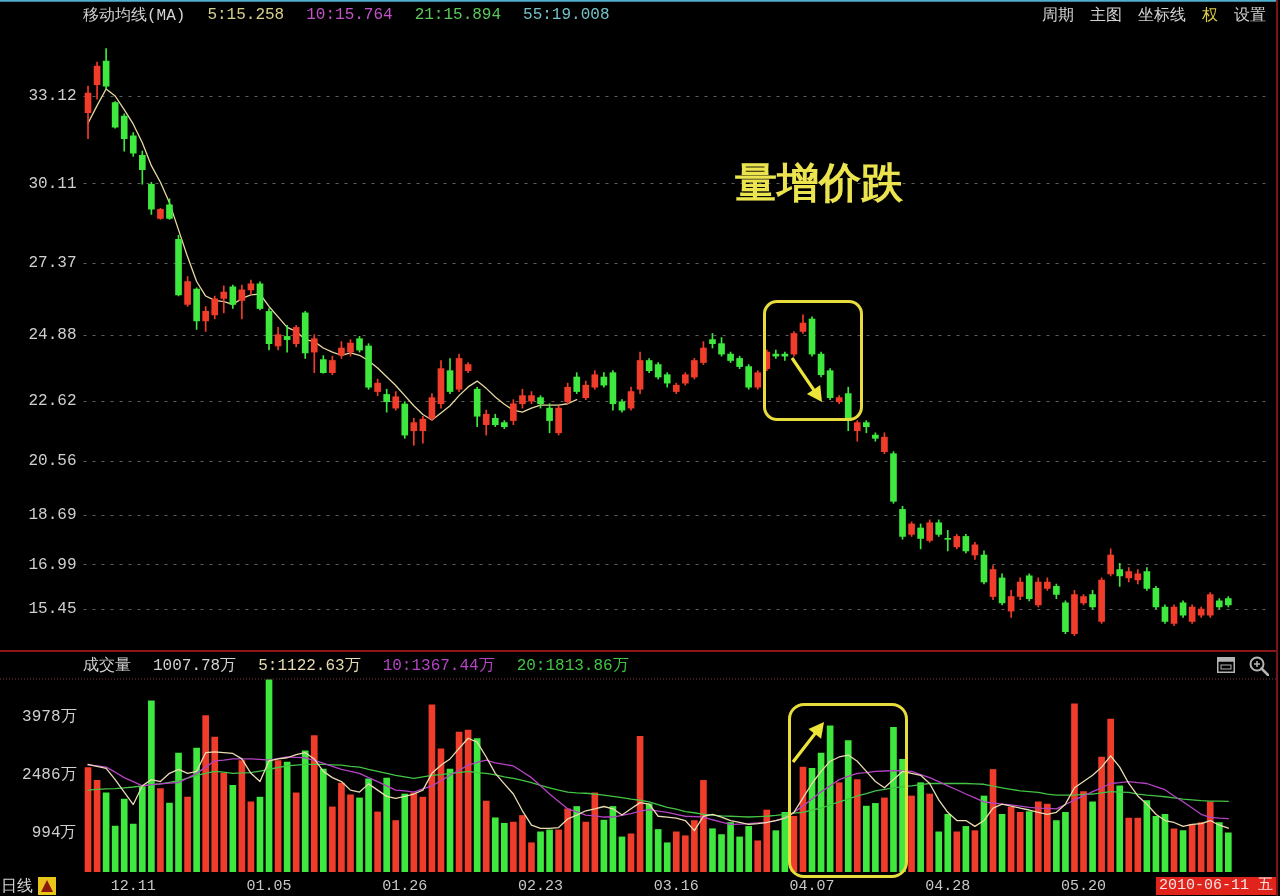 Image resolution: width=1280 pixels, height=896 pixels. What do you see at coordinates (49, 775) in the screenshot?
I see `y-tick-label: 2486万` at bounding box center [49, 775].